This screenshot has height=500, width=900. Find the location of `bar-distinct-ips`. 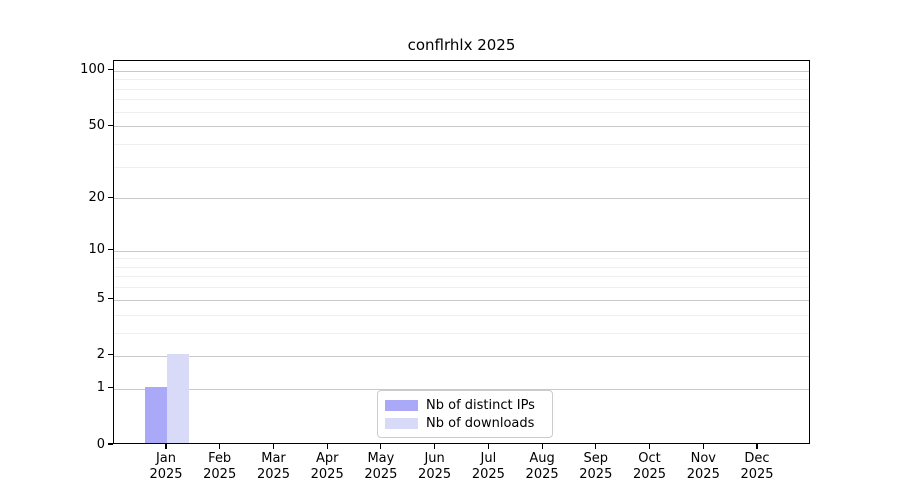

bar-distinct-ips is located at coordinates (156, 414).